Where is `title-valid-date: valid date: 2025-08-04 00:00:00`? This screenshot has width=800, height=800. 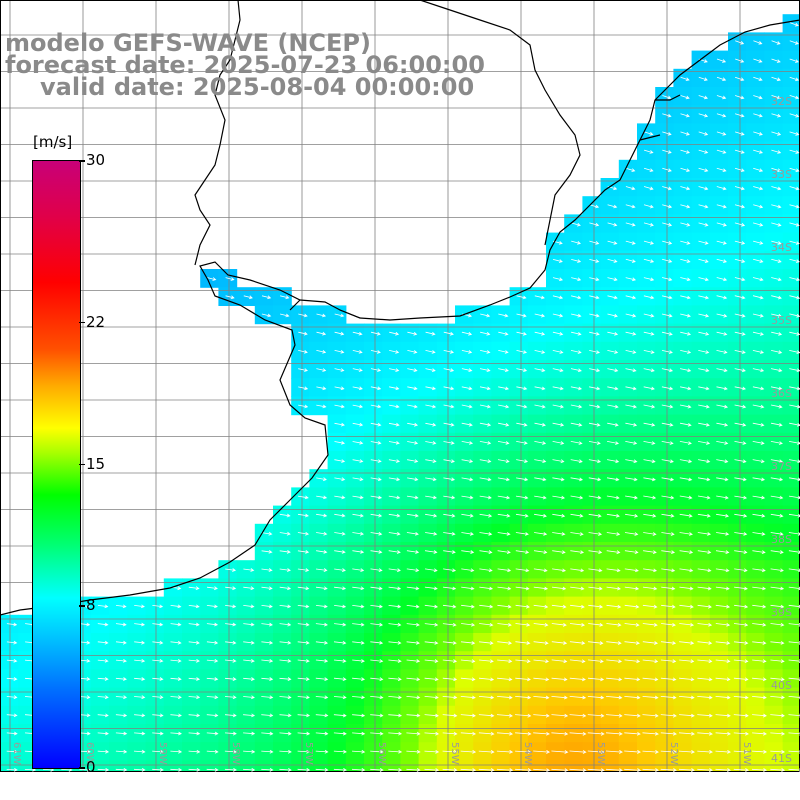
title-valid-date: valid date: 2025-08-04 00:00:00 is located at coordinates (257, 87).